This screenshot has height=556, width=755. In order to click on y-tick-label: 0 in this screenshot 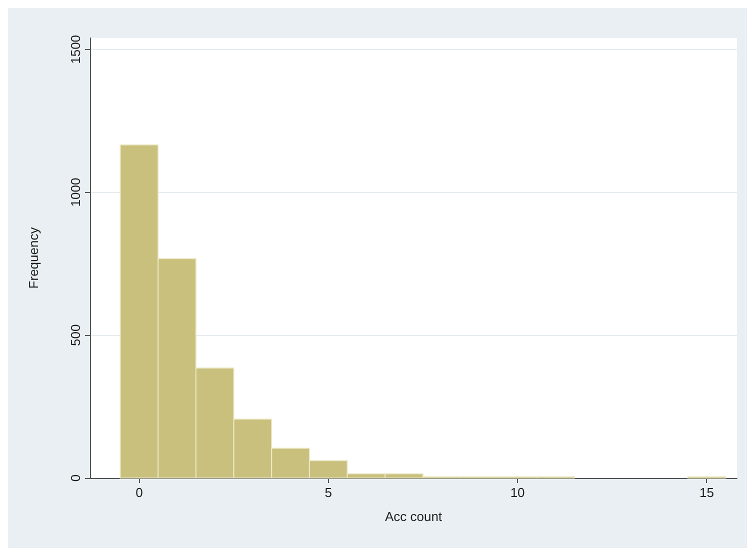, I will do `click(75, 478)`.